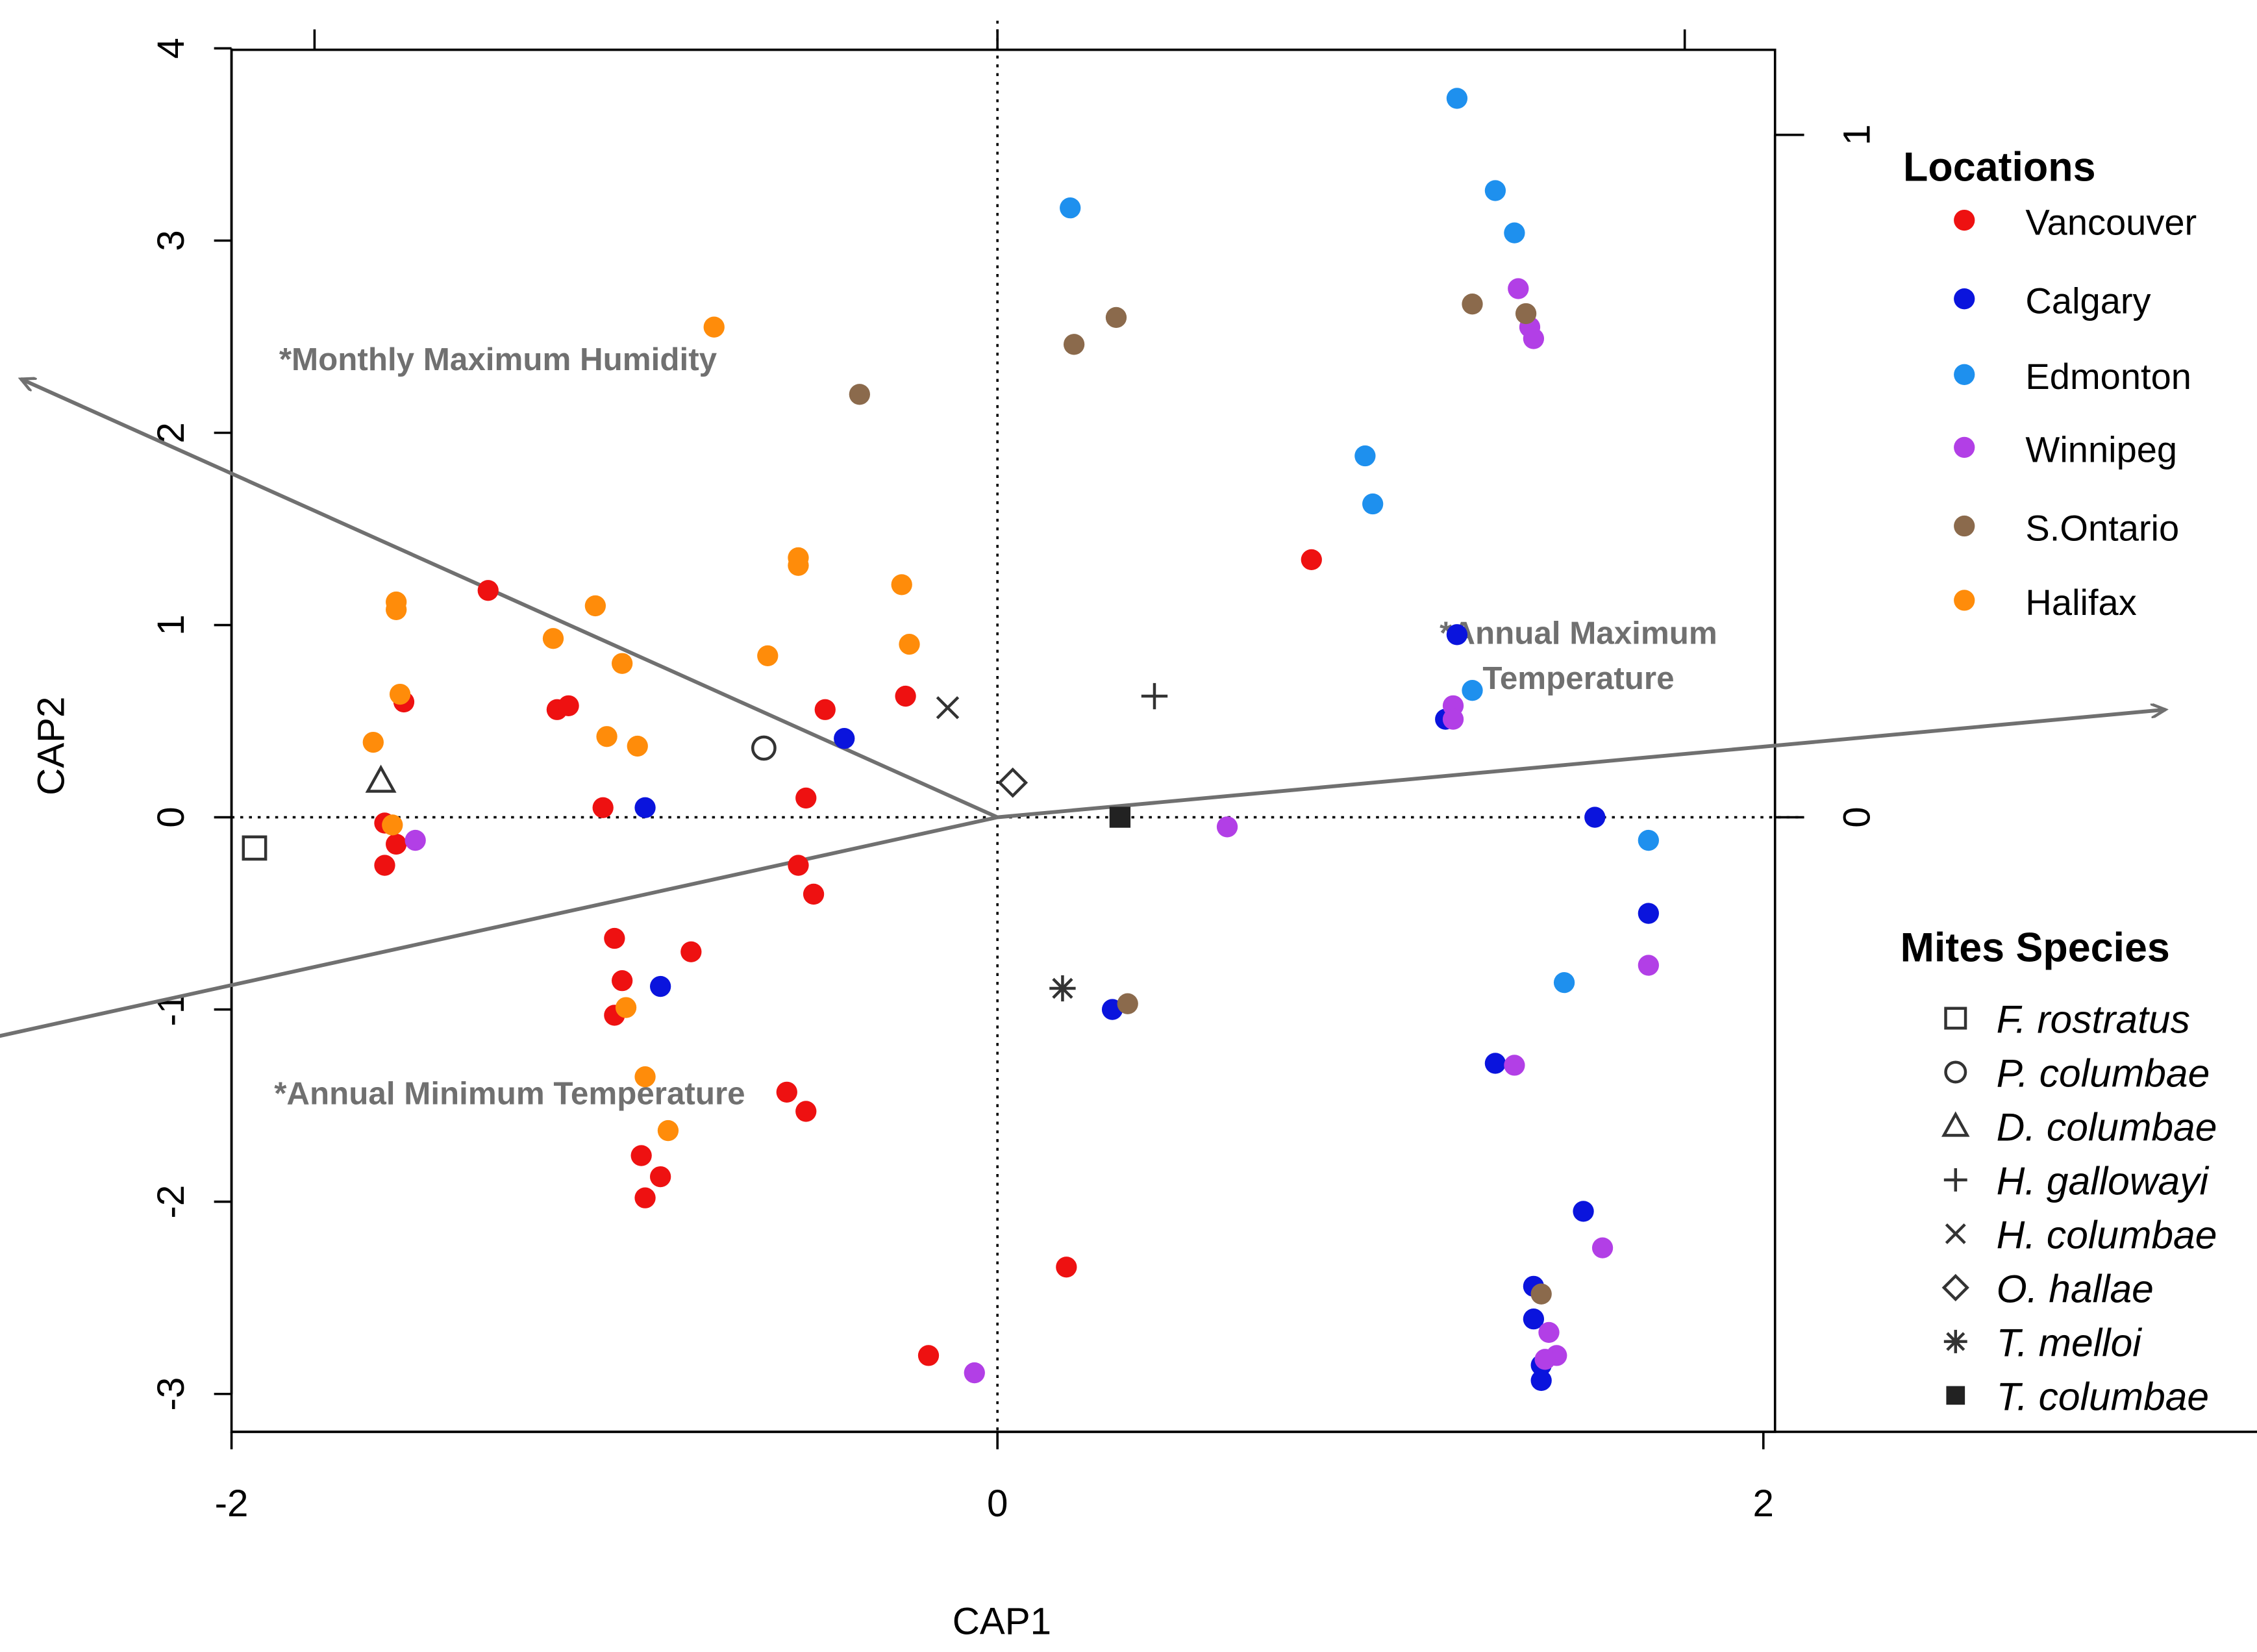  What do you see at coordinates (1581, 765) in the screenshot?
I see `vector-annual-maximum-temperature` at bounding box center [1581, 765].